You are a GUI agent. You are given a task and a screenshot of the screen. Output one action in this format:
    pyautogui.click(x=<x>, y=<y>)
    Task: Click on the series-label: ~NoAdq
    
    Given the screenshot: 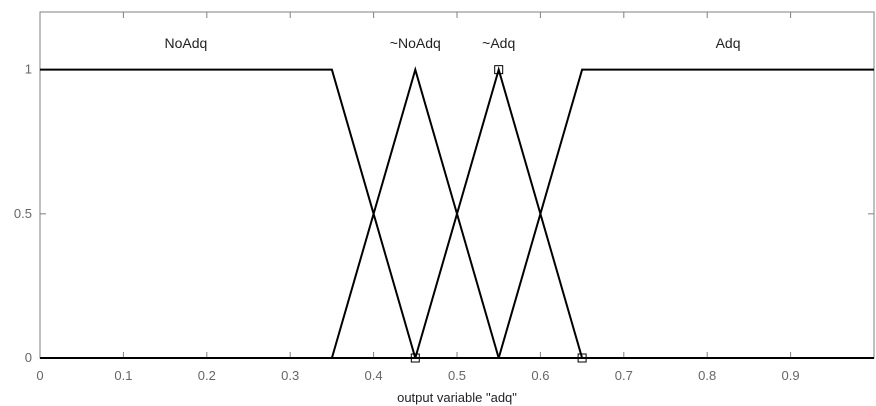 What is the action you would take?
    pyautogui.click(x=415, y=43)
    